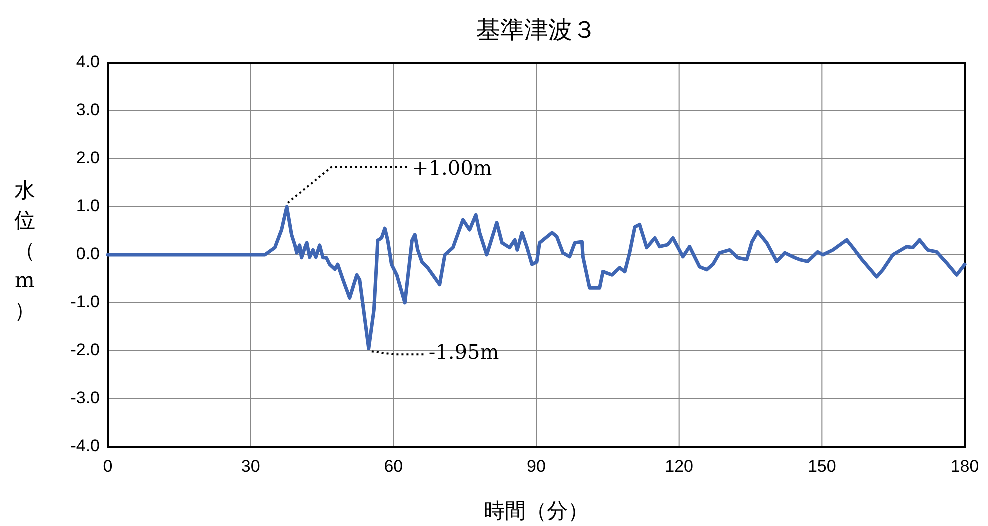 The width and height of the screenshot is (988, 526). I want to click on x-axis-title: 時間（分）, so click(536, 511).